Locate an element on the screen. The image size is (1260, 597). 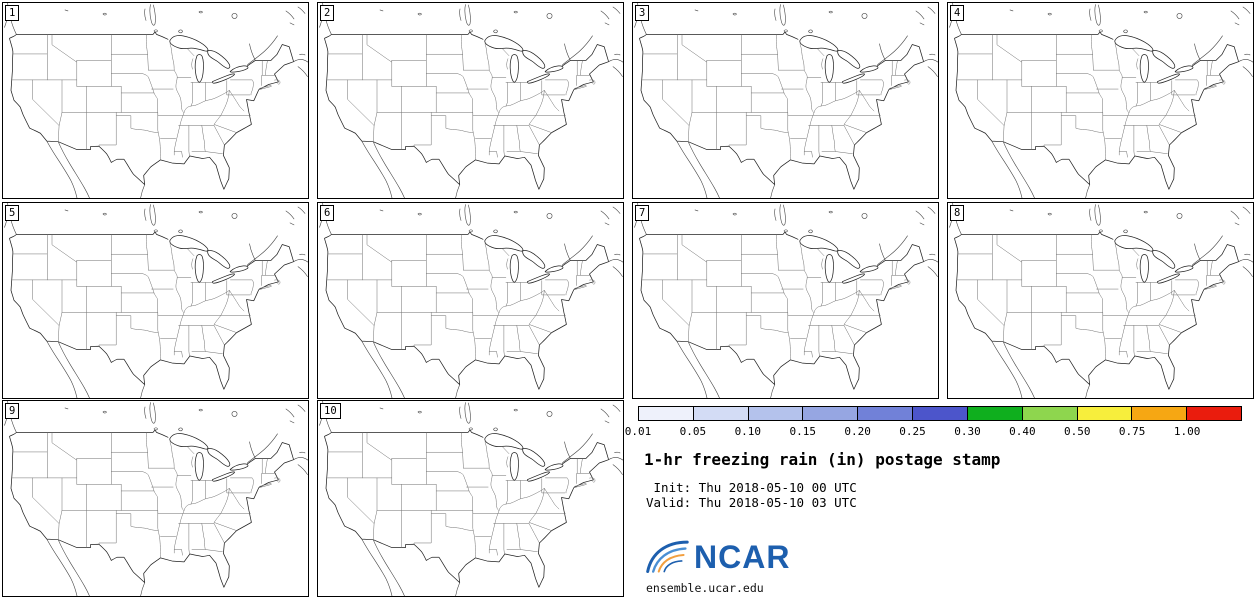
member-number-badge: 1 is located at coordinates (12, 13).